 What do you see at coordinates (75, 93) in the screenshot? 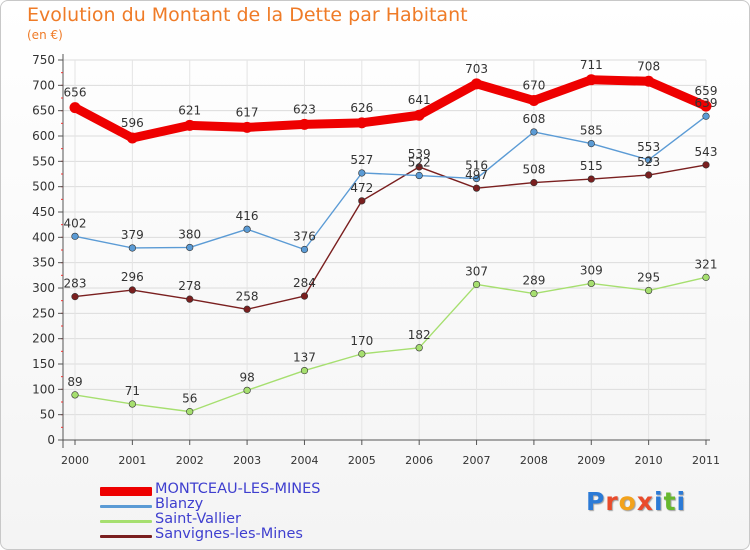
I see `data-label: 656` at bounding box center [75, 93].